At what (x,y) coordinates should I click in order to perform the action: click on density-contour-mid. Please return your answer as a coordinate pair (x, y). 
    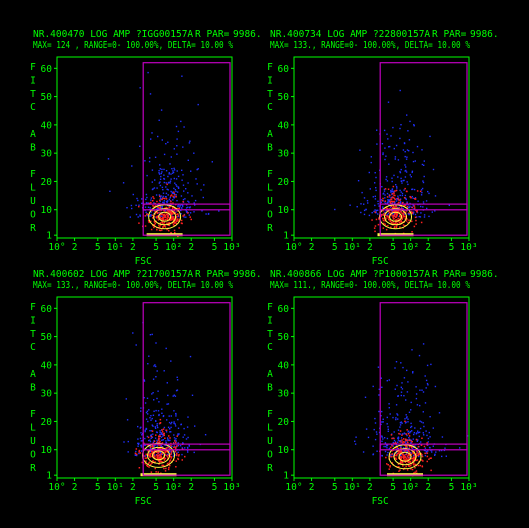
    Looking at the image, I should click on (397, 210).